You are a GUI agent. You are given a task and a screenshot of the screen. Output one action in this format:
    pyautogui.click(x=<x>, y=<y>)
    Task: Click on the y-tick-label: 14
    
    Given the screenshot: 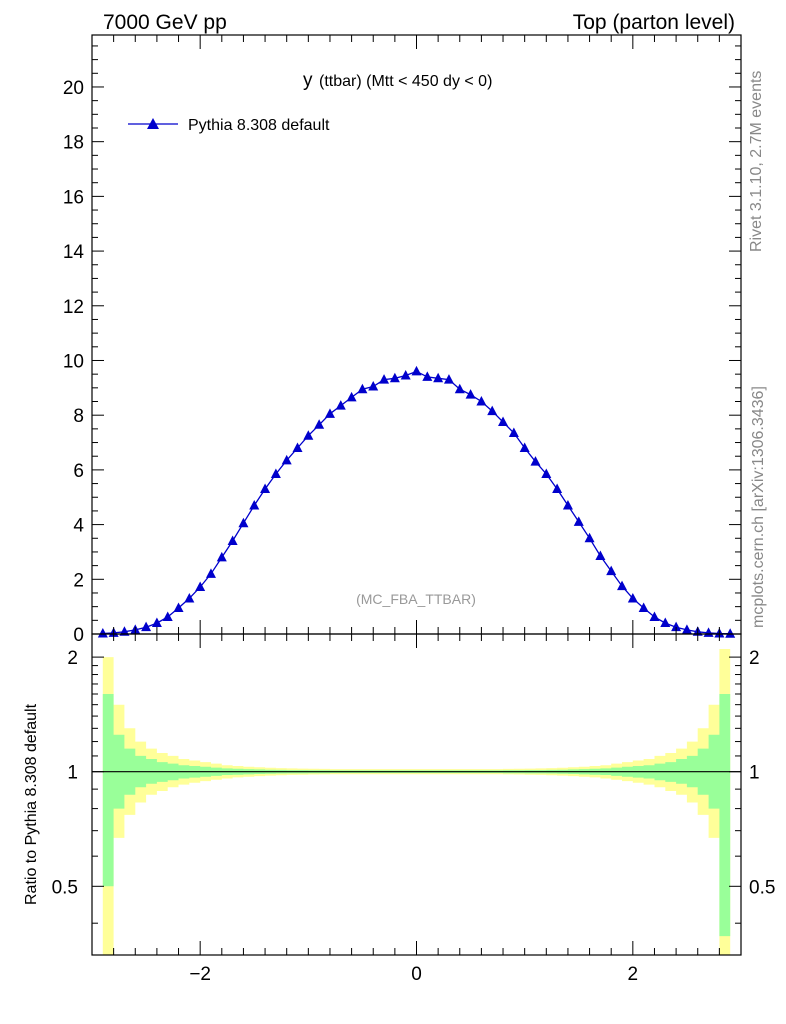 What is the action you would take?
    pyautogui.click(x=74, y=252)
    